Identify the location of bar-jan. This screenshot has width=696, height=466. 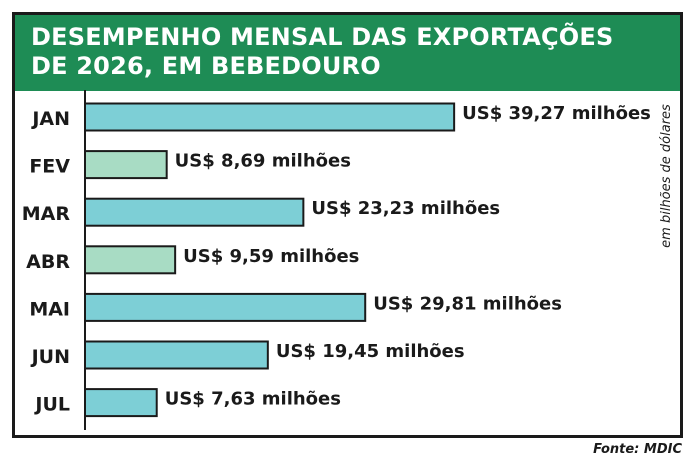
(270, 117).